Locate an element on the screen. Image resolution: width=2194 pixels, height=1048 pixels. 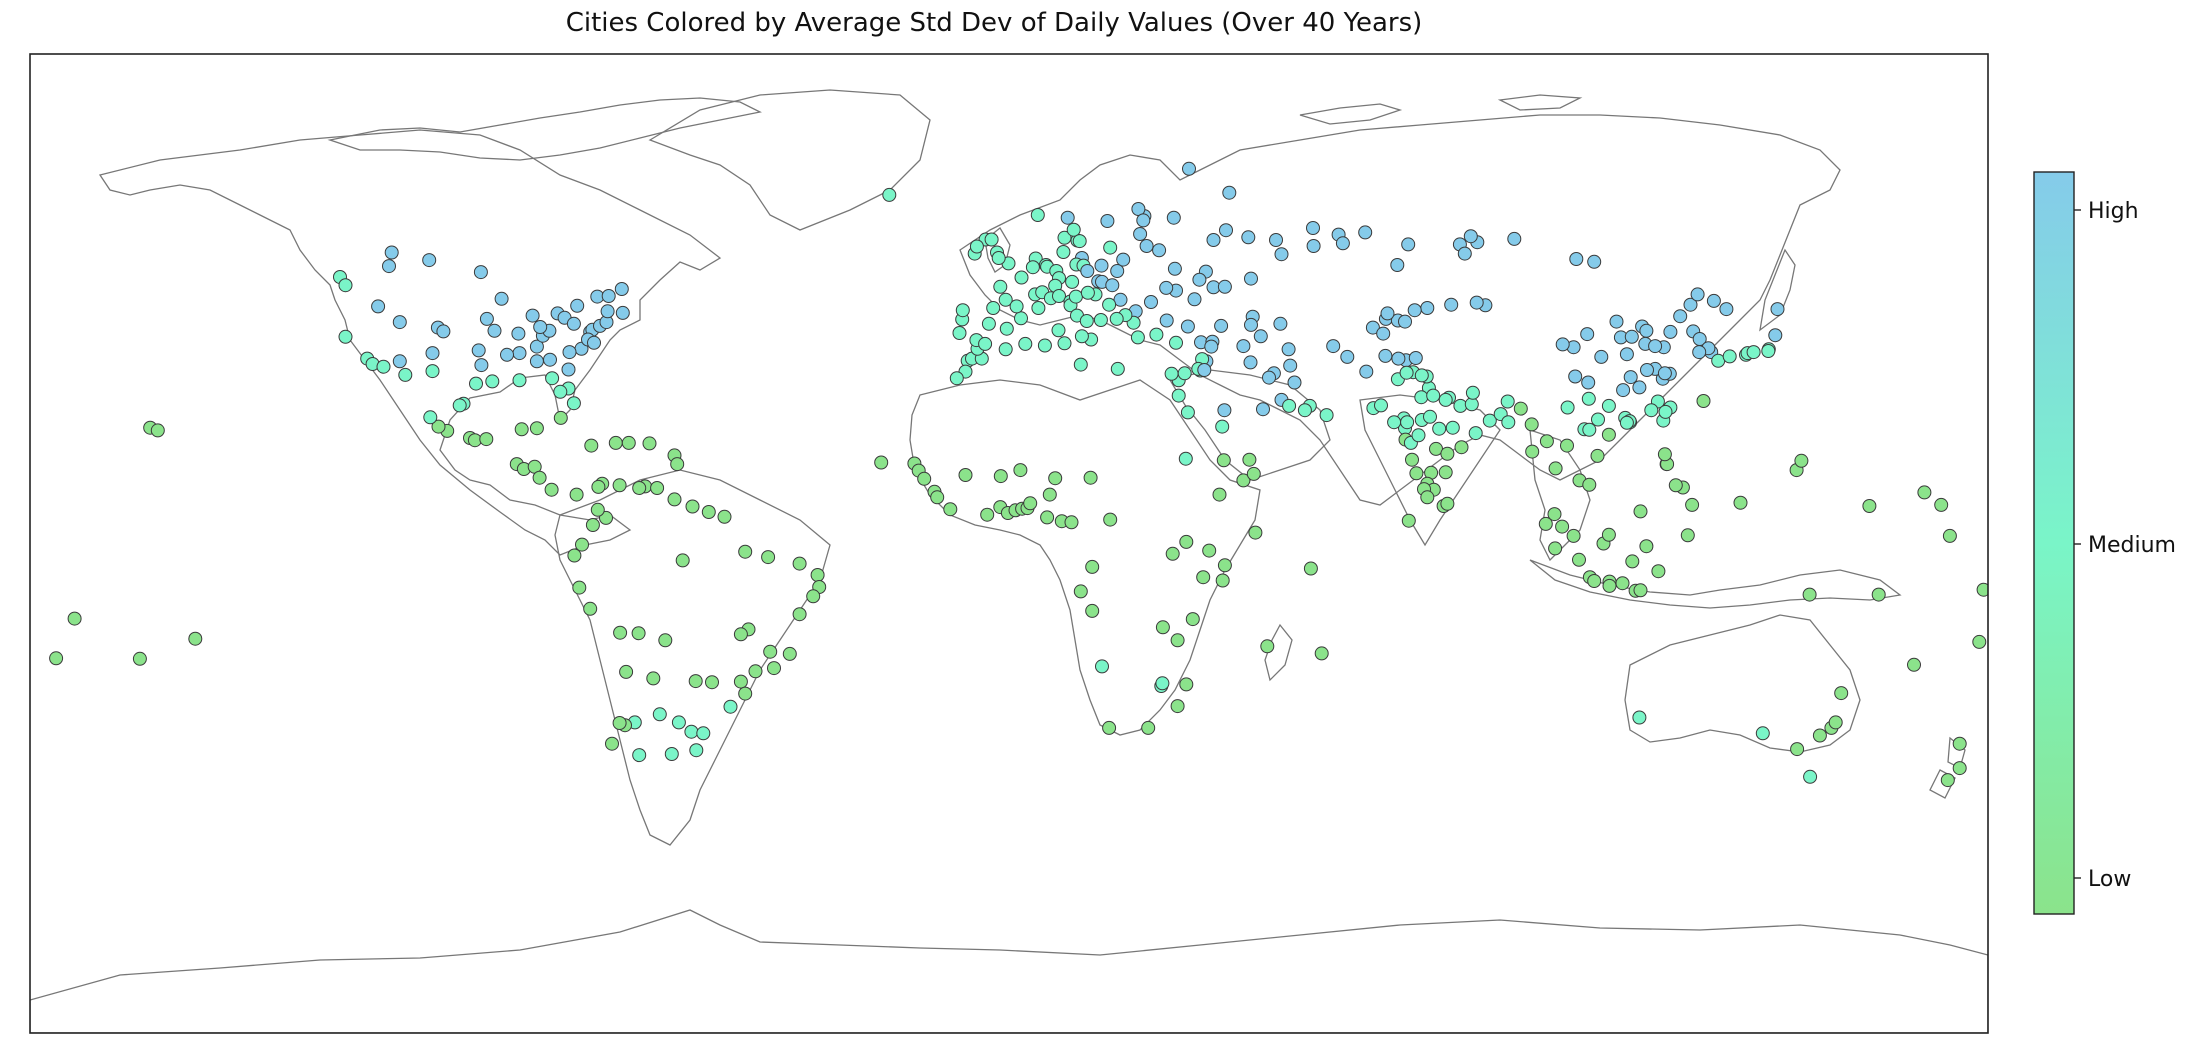
north-america-outline is located at coordinates (410, 342).